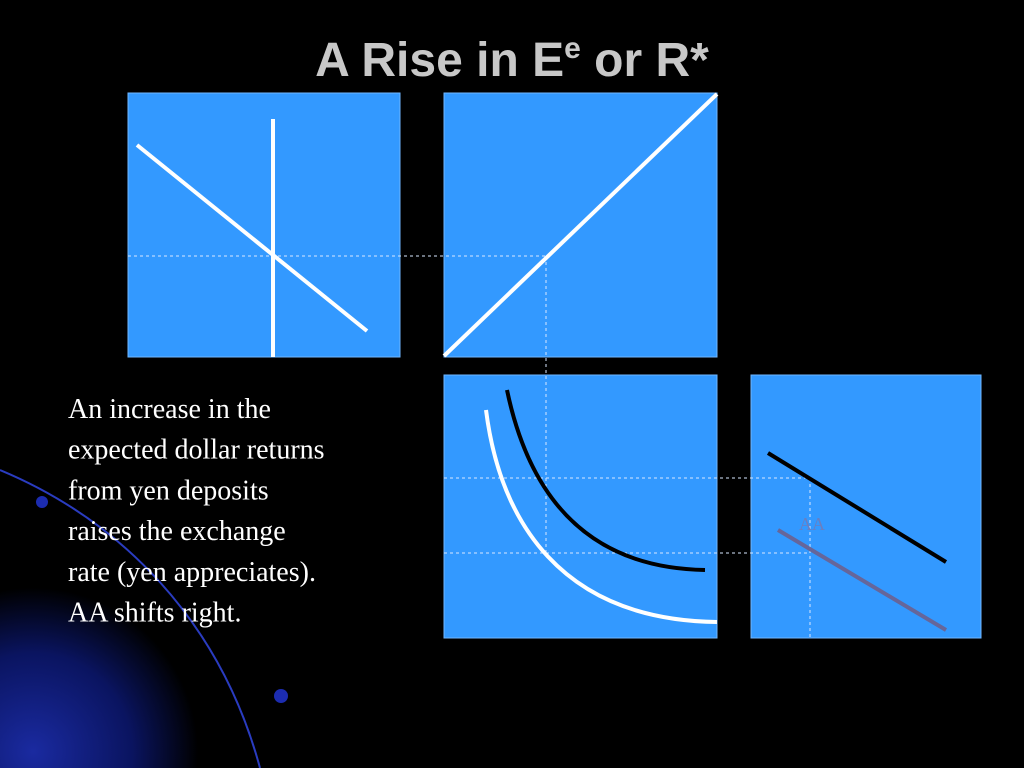 This screenshot has width=1024, height=768. I want to click on body-line: An increase in the, so click(169, 409).